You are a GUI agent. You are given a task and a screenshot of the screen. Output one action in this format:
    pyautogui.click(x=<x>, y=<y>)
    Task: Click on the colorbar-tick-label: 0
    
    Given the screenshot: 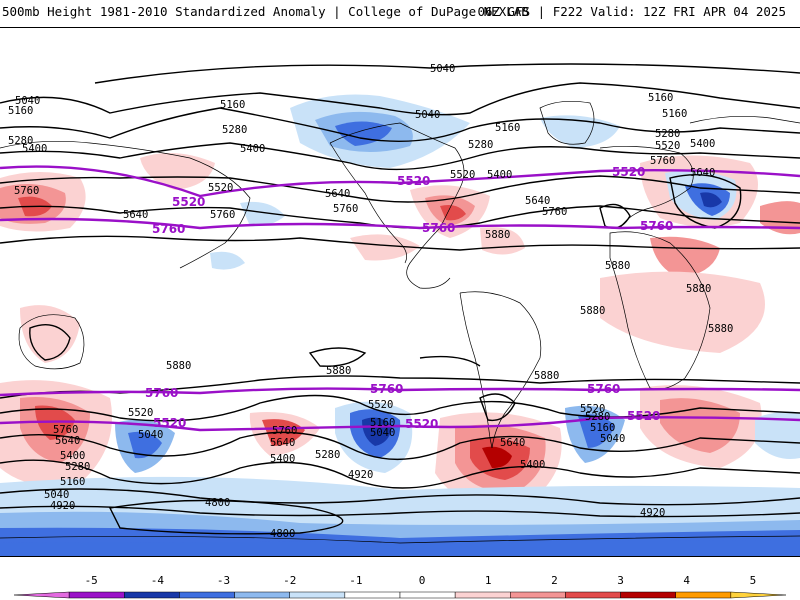 What is the action you would take?
    pyautogui.click(x=422, y=580)
    